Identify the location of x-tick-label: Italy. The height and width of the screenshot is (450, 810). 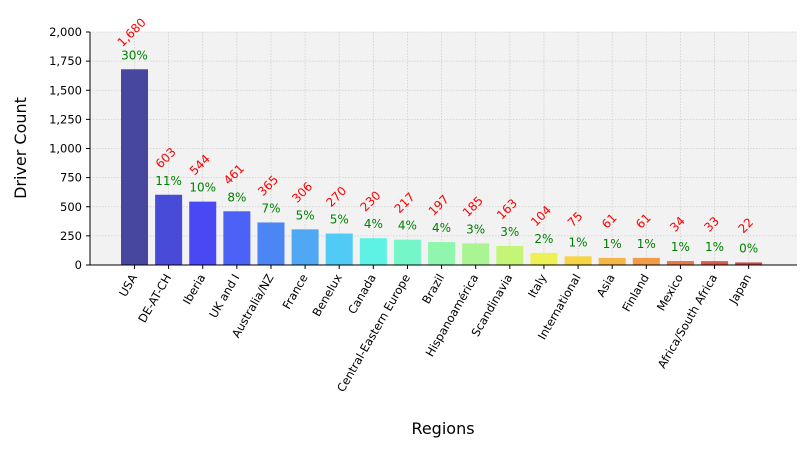
(537, 285).